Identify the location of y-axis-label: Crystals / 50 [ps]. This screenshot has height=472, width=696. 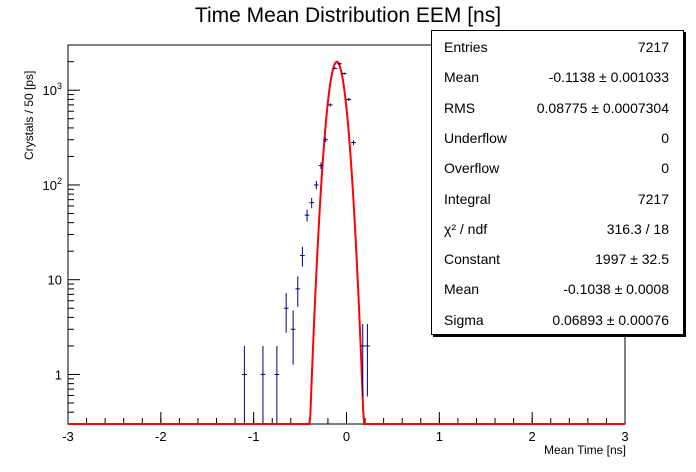
(29, 115).